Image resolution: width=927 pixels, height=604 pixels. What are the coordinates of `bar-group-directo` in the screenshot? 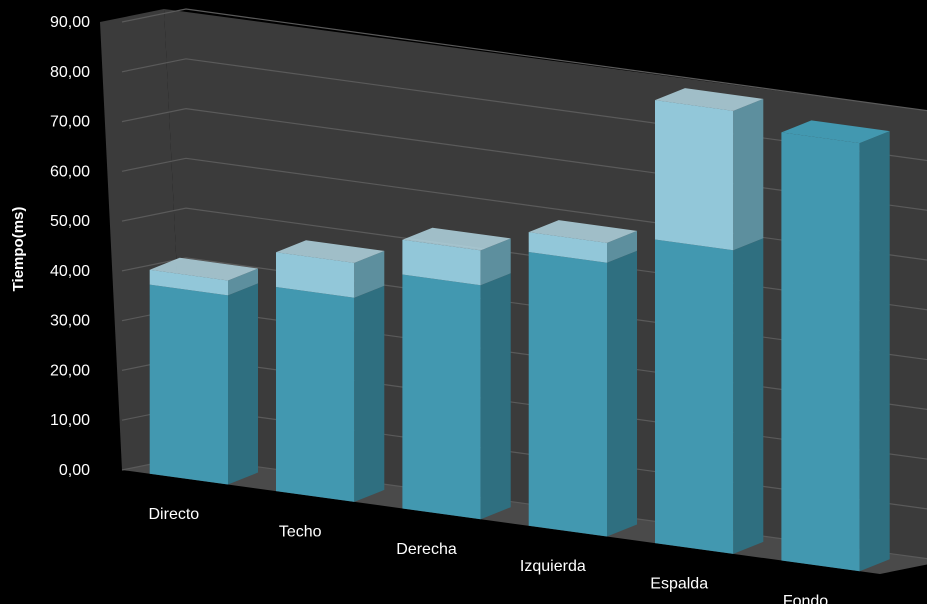 It's located at (203, 371).